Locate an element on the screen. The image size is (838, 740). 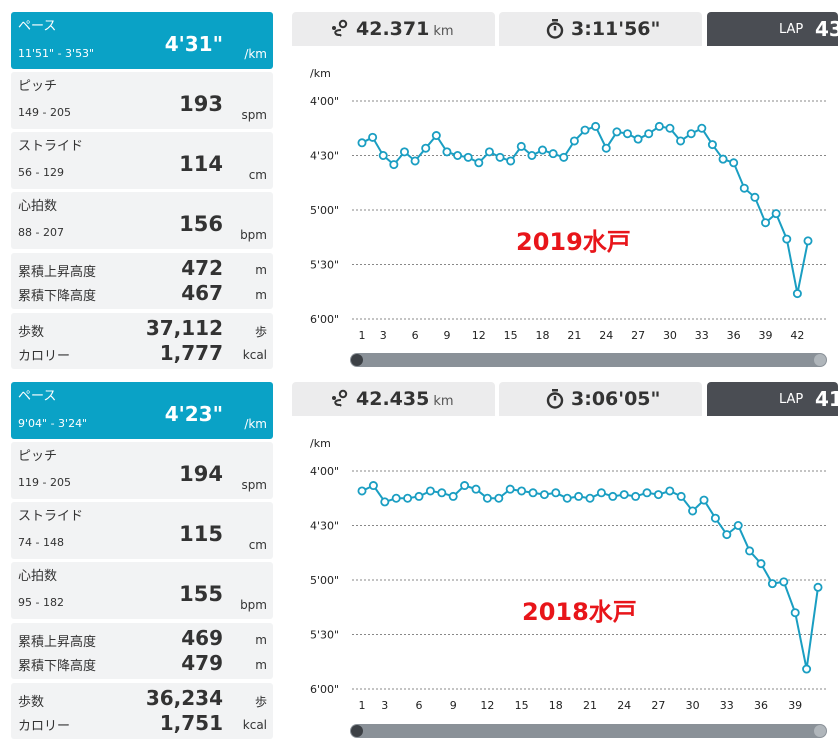
distance-tab: 42.371 km is located at coordinates (393, 29).